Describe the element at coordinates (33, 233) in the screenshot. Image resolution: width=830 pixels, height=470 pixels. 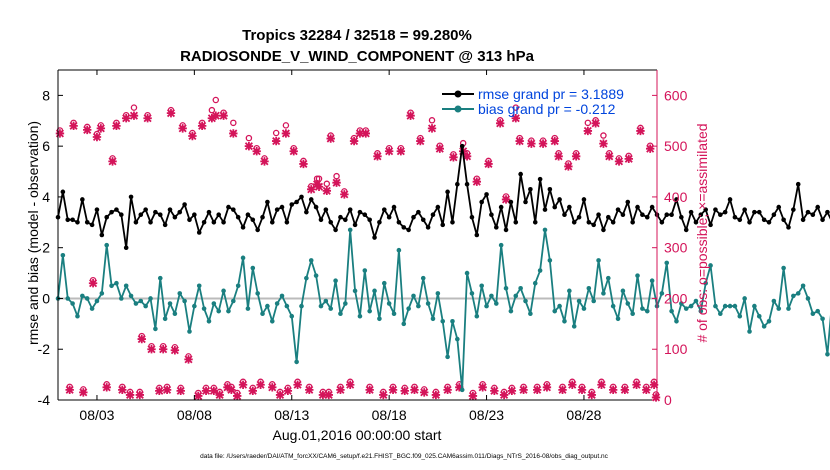
I see `y-axis-left-label: rmse and bias (model - observation)` at that location.